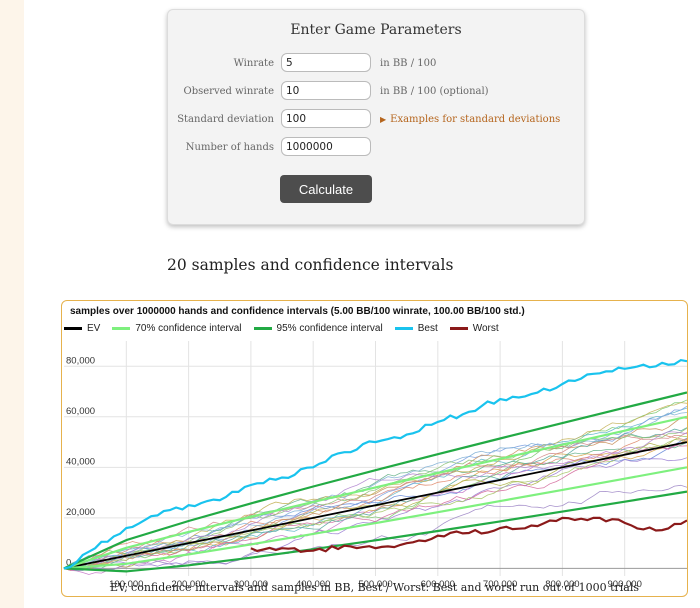 The image size is (700, 608). What do you see at coordinates (80, 461) in the screenshot?
I see `y-tick-label-2: 40,000` at bounding box center [80, 461].